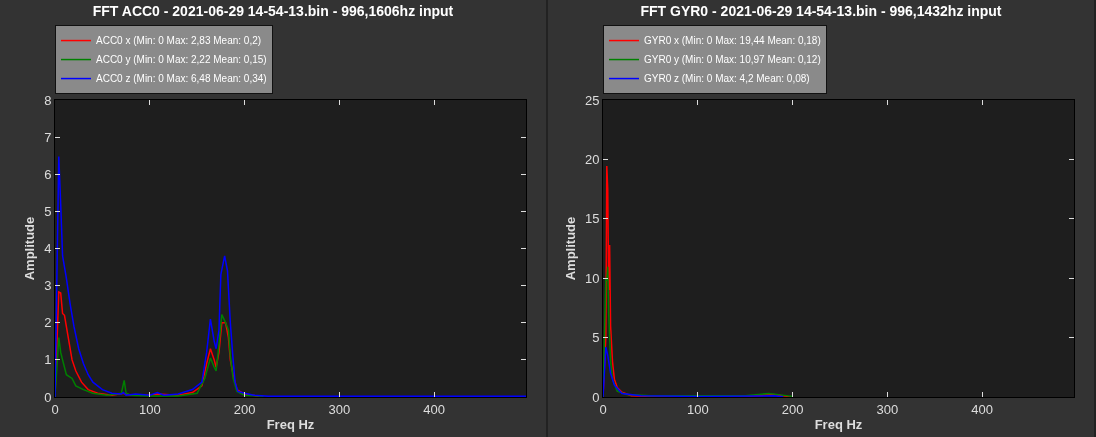 The image size is (1096, 437). I want to click on chart-title: FFT ACC0 - 2021-06-29 14-54-13.bin - 996,1606hz input, so click(273, 11).